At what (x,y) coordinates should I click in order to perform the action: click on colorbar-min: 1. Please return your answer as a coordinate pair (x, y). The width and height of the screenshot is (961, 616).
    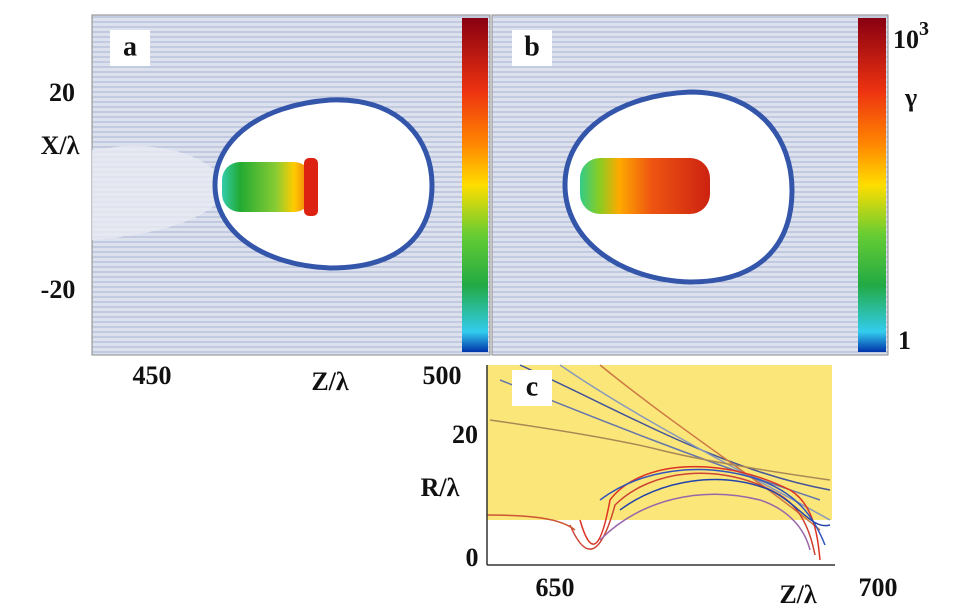
    Looking at the image, I should click on (904, 340).